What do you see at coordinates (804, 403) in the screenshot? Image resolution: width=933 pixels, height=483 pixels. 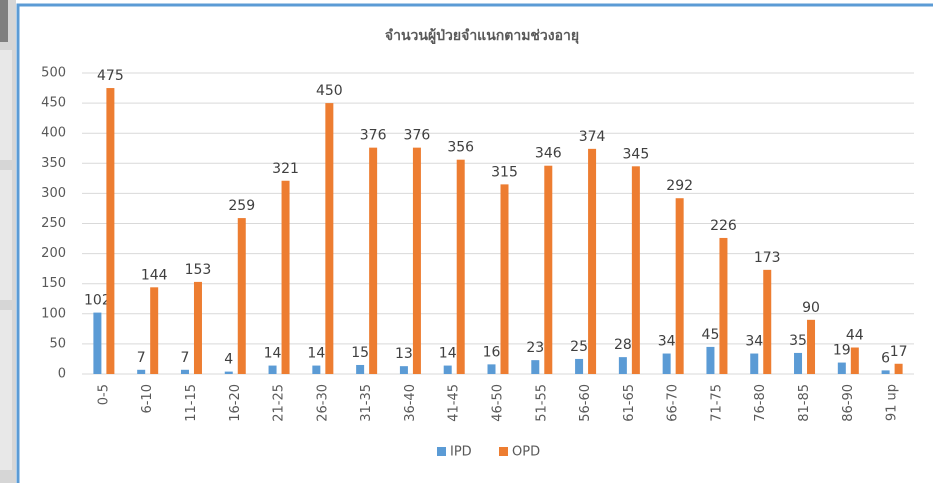 I see `x-tick-label: 81-85` at bounding box center [804, 403].